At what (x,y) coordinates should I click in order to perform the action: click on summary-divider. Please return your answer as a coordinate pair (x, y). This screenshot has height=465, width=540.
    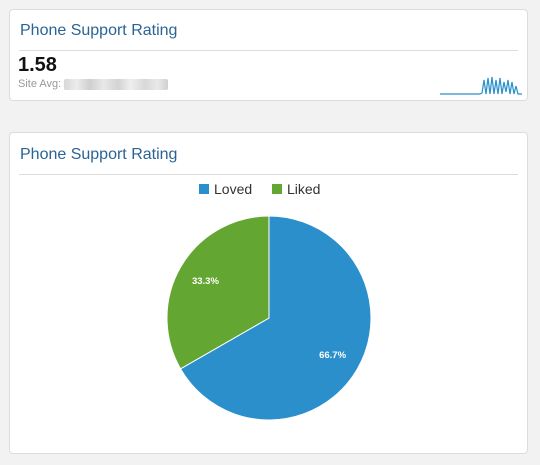
    Looking at the image, I should click on (268, 50).